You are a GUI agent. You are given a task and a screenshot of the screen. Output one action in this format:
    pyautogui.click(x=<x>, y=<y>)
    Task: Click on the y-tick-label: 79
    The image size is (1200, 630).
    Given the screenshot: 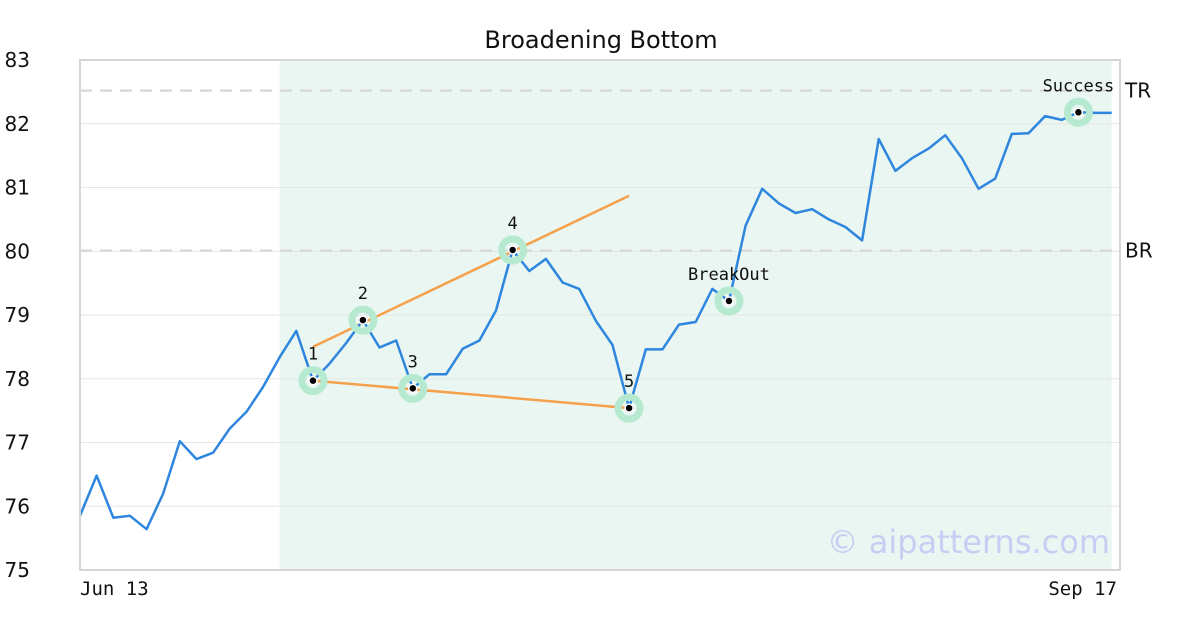 What is the action you would take?
    pyautogui.click(x=17, y=315)
    